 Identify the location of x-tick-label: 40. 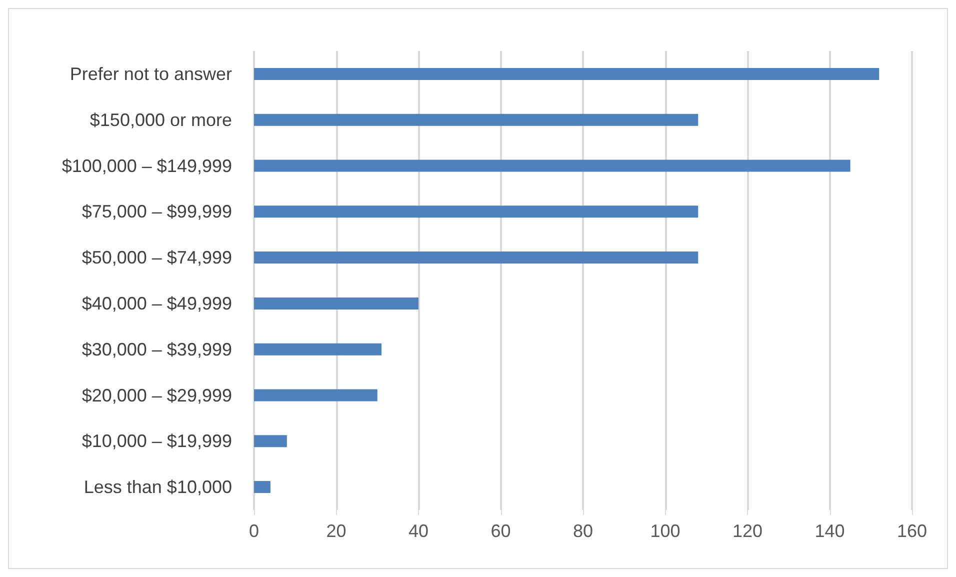
(418, 531).